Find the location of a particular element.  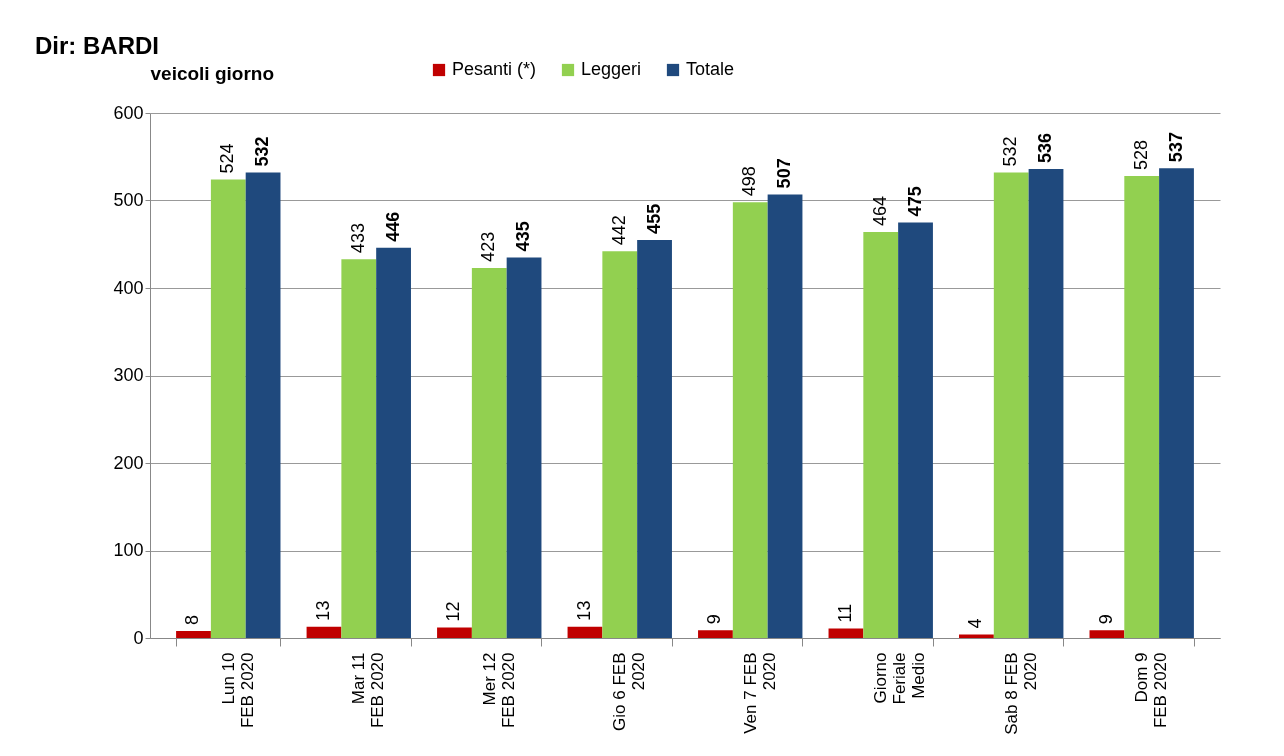

data-label: 528 is located at coordinates (1140, 154).